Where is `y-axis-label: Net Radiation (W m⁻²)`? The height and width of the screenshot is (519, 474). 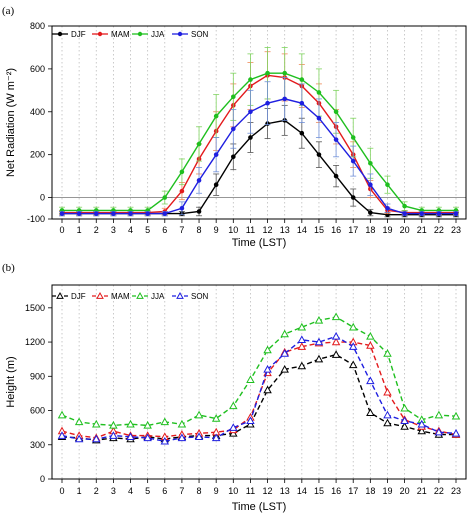 y-axis-label: Net Radiation (W m⁻²) is located at coordinates (11, 122).